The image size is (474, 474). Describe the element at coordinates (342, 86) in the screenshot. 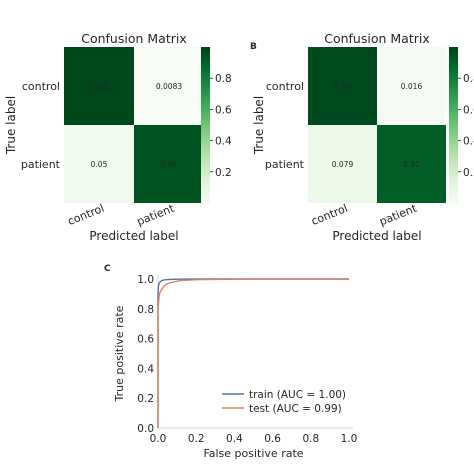

I see `cell-value-label: 0.98` at that location.